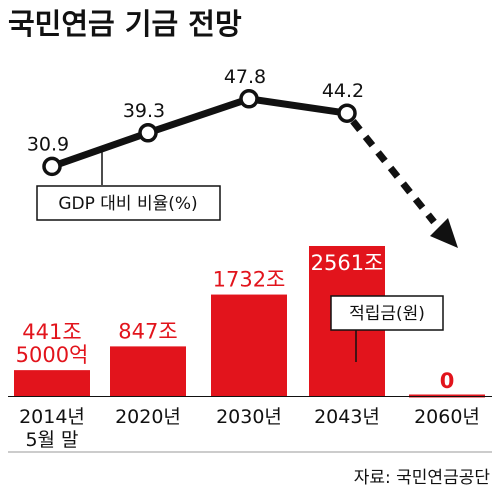 The image size is (500, 497). I want to click on chart-title: 국민연금 기금 전망, so click(125, 24).